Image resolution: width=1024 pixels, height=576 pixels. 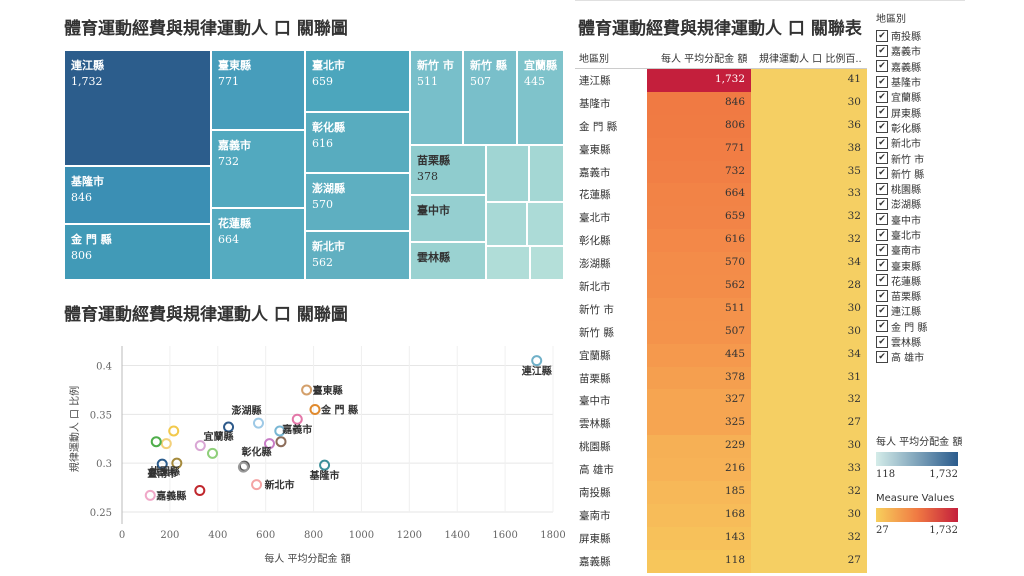 What do you see at coordinates (436, 97) in the screenshot?
I see `treemap-tile: 新竹 市 511` at bounding box center [436, 97].